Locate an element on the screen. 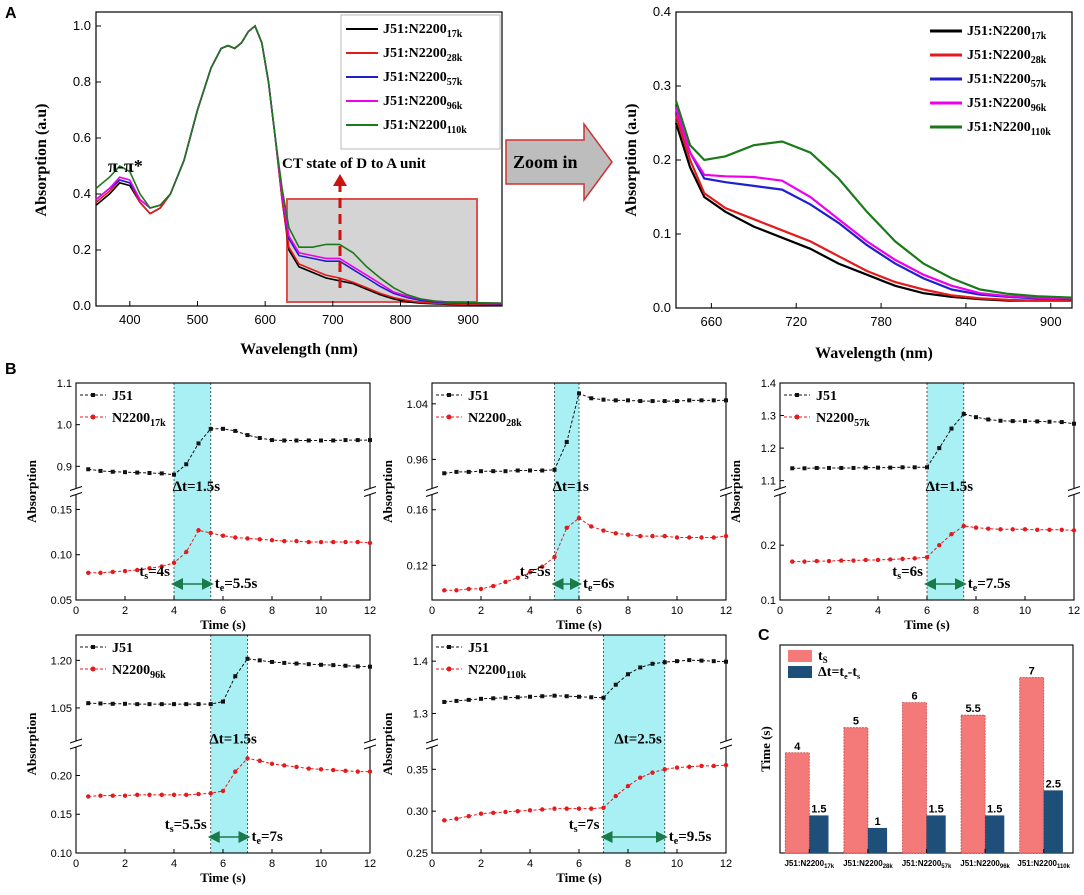  delta-t-label: Δt=1.5s is located at coordinates (233, 740).